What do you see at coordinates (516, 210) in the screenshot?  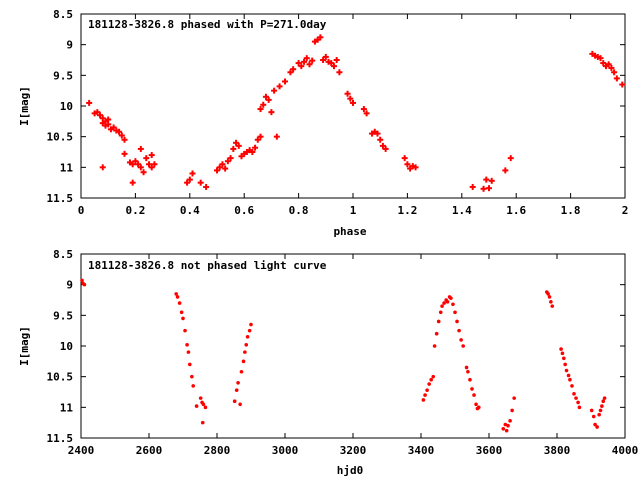 I see `phased-x-tick-label: 1.6` at bounding box center [516, 210].